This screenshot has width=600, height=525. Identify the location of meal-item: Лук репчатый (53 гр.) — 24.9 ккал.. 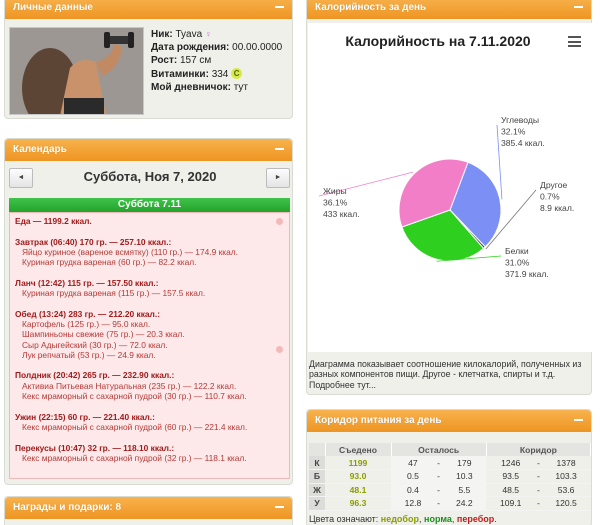
(89, 354).